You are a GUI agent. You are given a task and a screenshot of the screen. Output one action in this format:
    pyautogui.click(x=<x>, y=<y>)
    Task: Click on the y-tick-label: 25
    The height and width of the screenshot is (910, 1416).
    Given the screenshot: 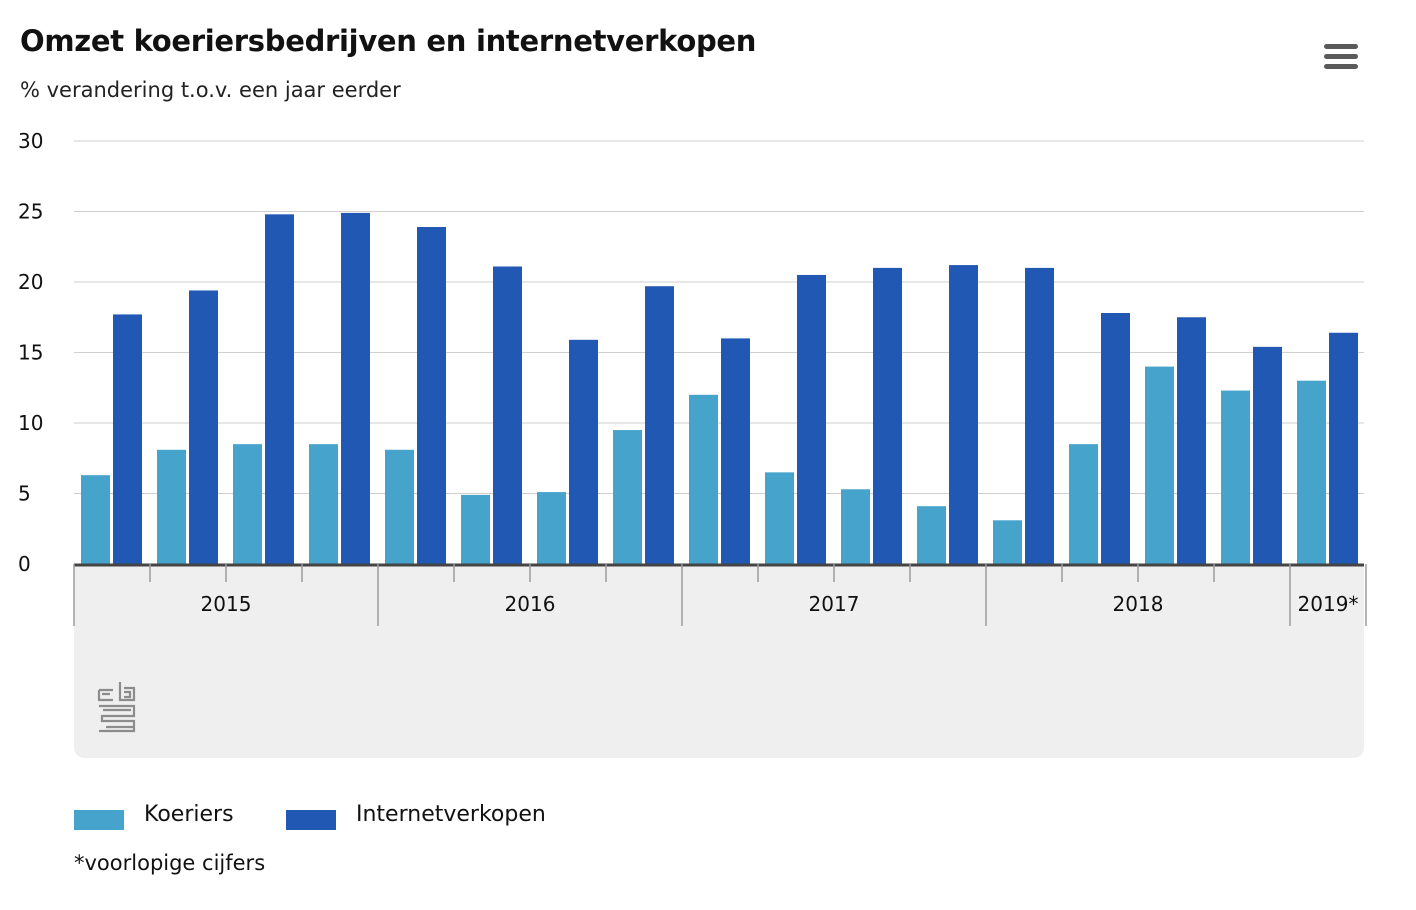 What is the action you would take?
    pyautogui.click(x=30, y=212)
    